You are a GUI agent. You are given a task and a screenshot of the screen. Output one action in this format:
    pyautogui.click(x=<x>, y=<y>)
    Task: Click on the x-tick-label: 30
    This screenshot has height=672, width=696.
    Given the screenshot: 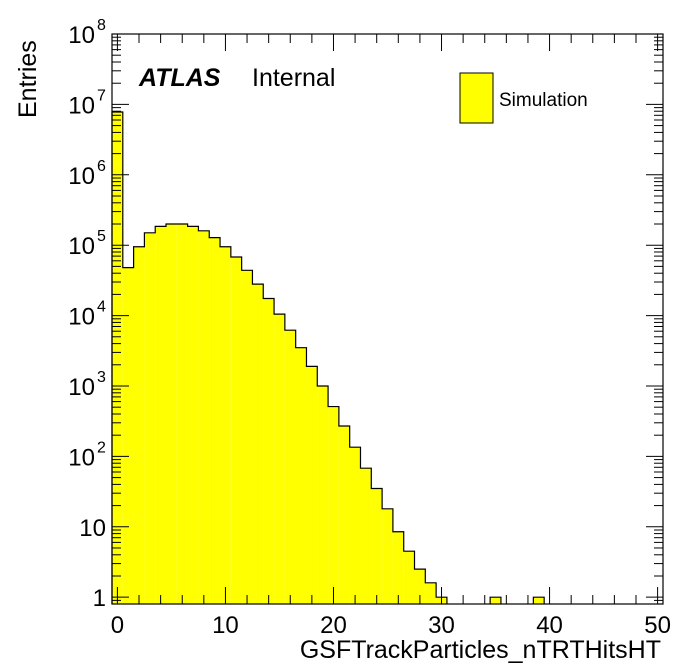 What is the action you would take?
    pyautogui.click(x=441, y=625)
    